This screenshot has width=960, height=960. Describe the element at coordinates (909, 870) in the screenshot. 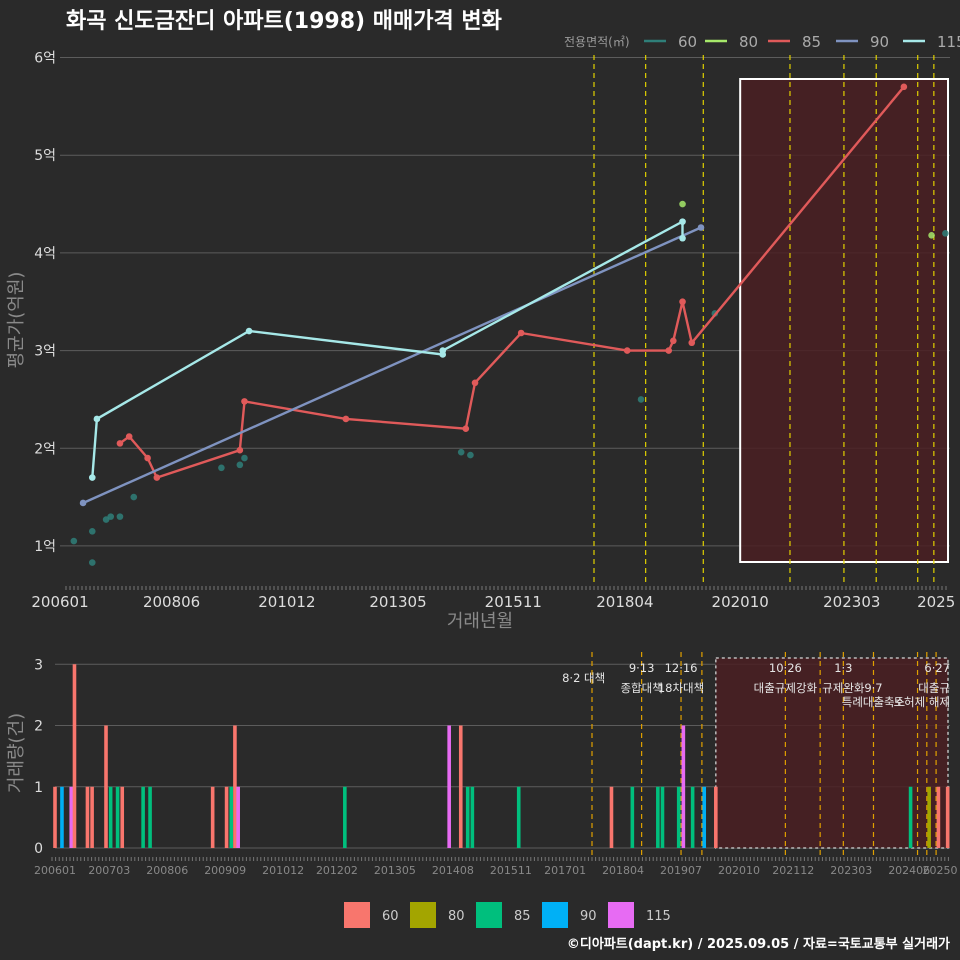

I see `volume-x-tick-label: 202406` at that location.